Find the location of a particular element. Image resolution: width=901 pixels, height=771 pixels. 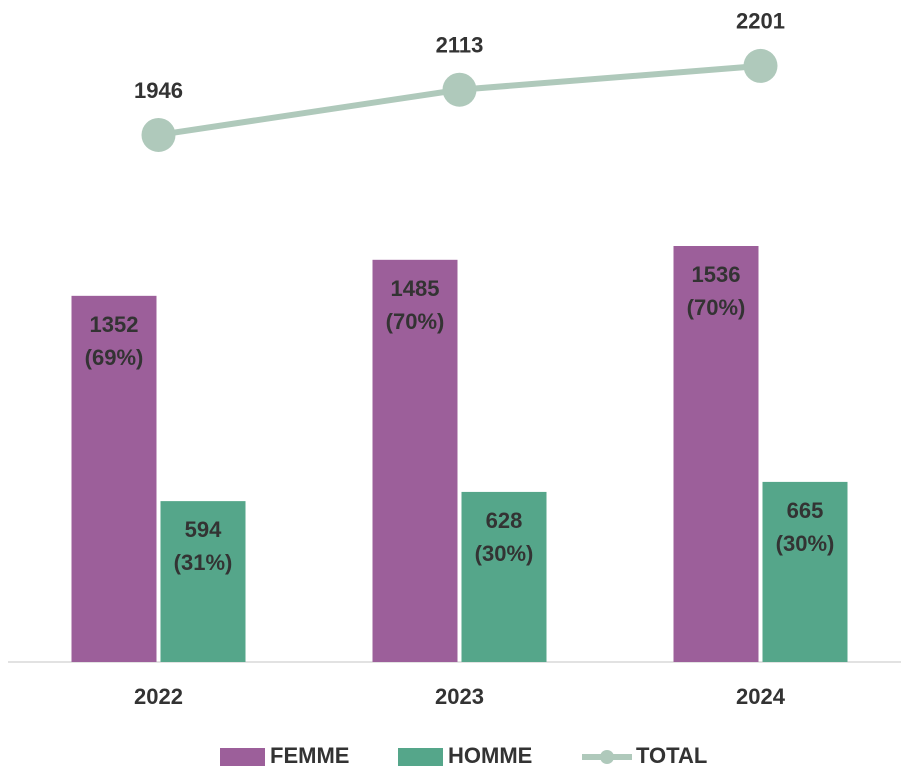

data-label: 1485 (70%) is located at coordinates (415, 305).